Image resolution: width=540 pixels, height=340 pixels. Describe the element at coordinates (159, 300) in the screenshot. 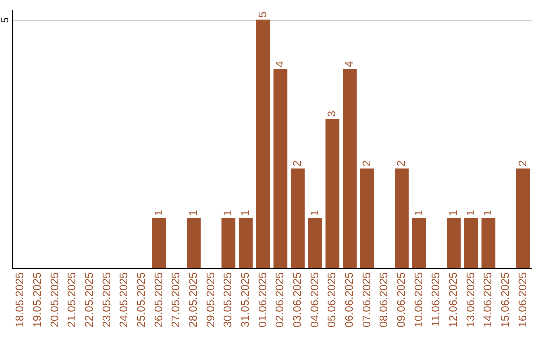

I see `x-tick-label: 26.05.2025` at that location.